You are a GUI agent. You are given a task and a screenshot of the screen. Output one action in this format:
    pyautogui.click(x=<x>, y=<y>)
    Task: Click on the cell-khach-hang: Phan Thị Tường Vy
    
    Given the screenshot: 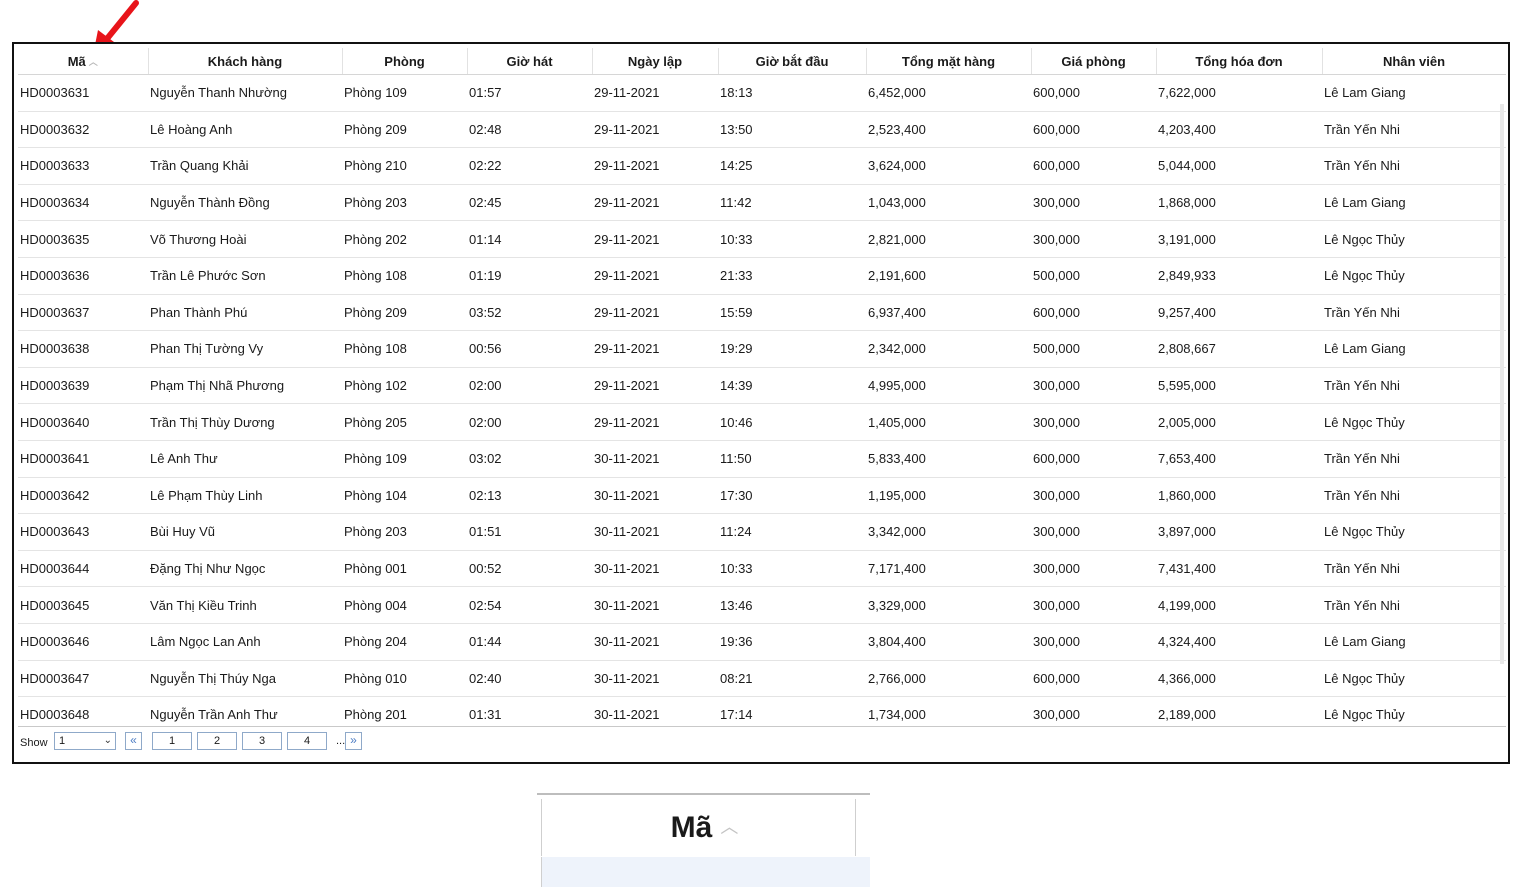 What is the action you would take?
    pyautogui.click(x=245, y=349)
    